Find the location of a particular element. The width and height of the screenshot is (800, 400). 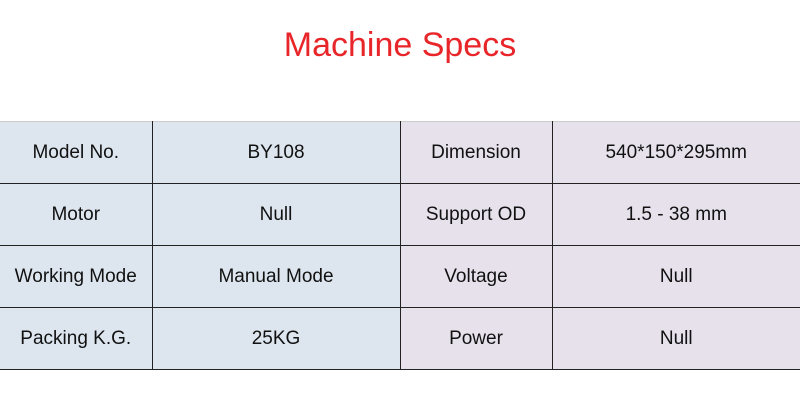

spec-value: 25KG is located at coordinates (276, 338).